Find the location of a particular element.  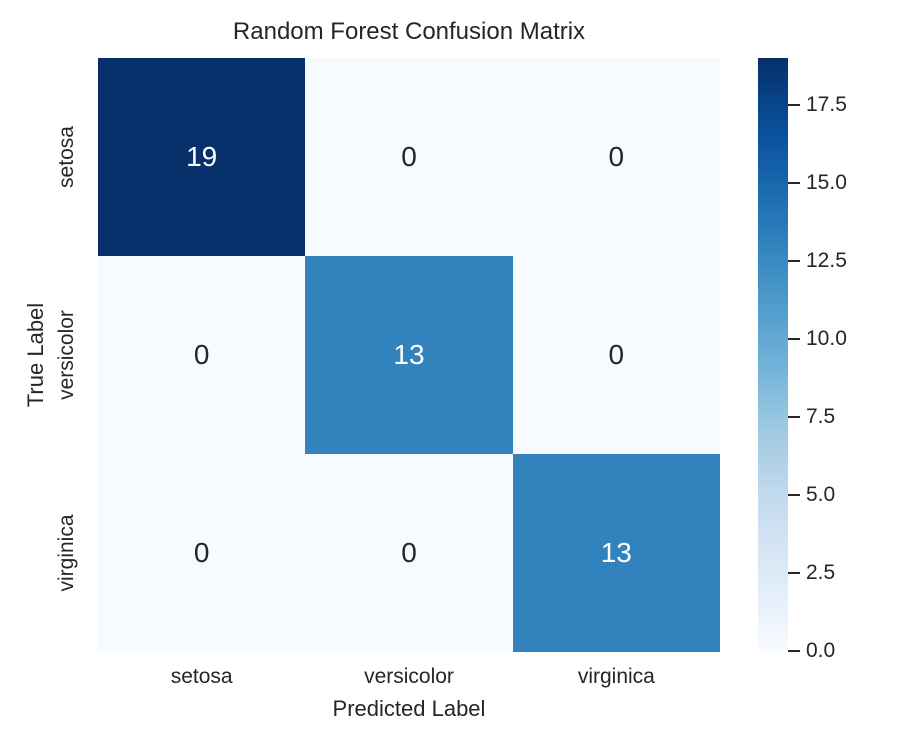

x-tick-label: virginica is located at coordinates (616, 676).